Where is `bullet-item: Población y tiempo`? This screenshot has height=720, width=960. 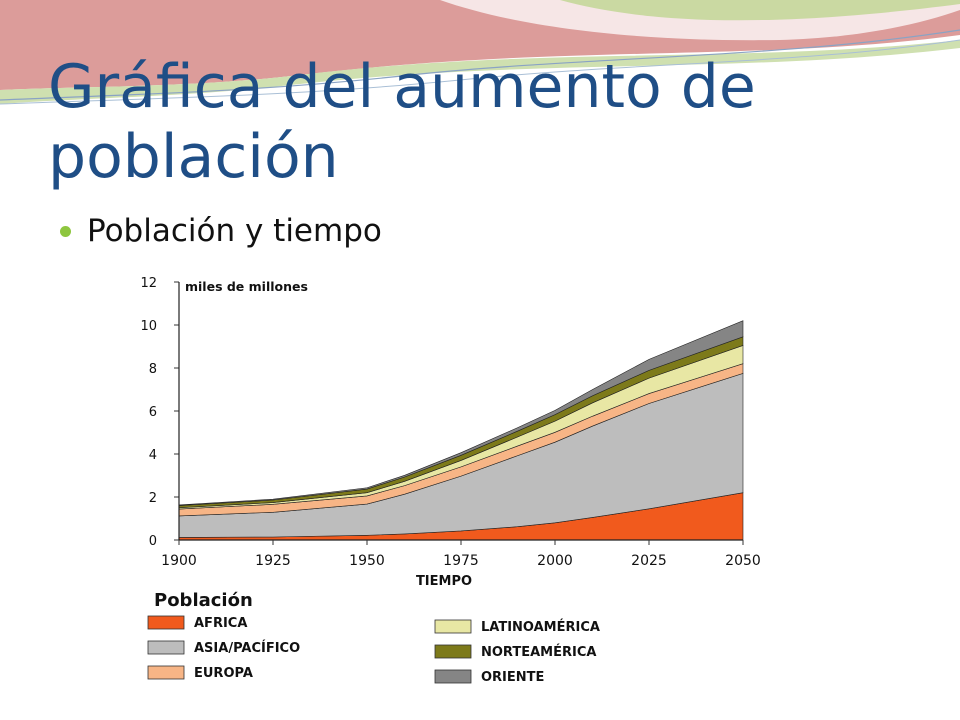 bullet-item: Población y tiempo is located at coordinates (221, 231).